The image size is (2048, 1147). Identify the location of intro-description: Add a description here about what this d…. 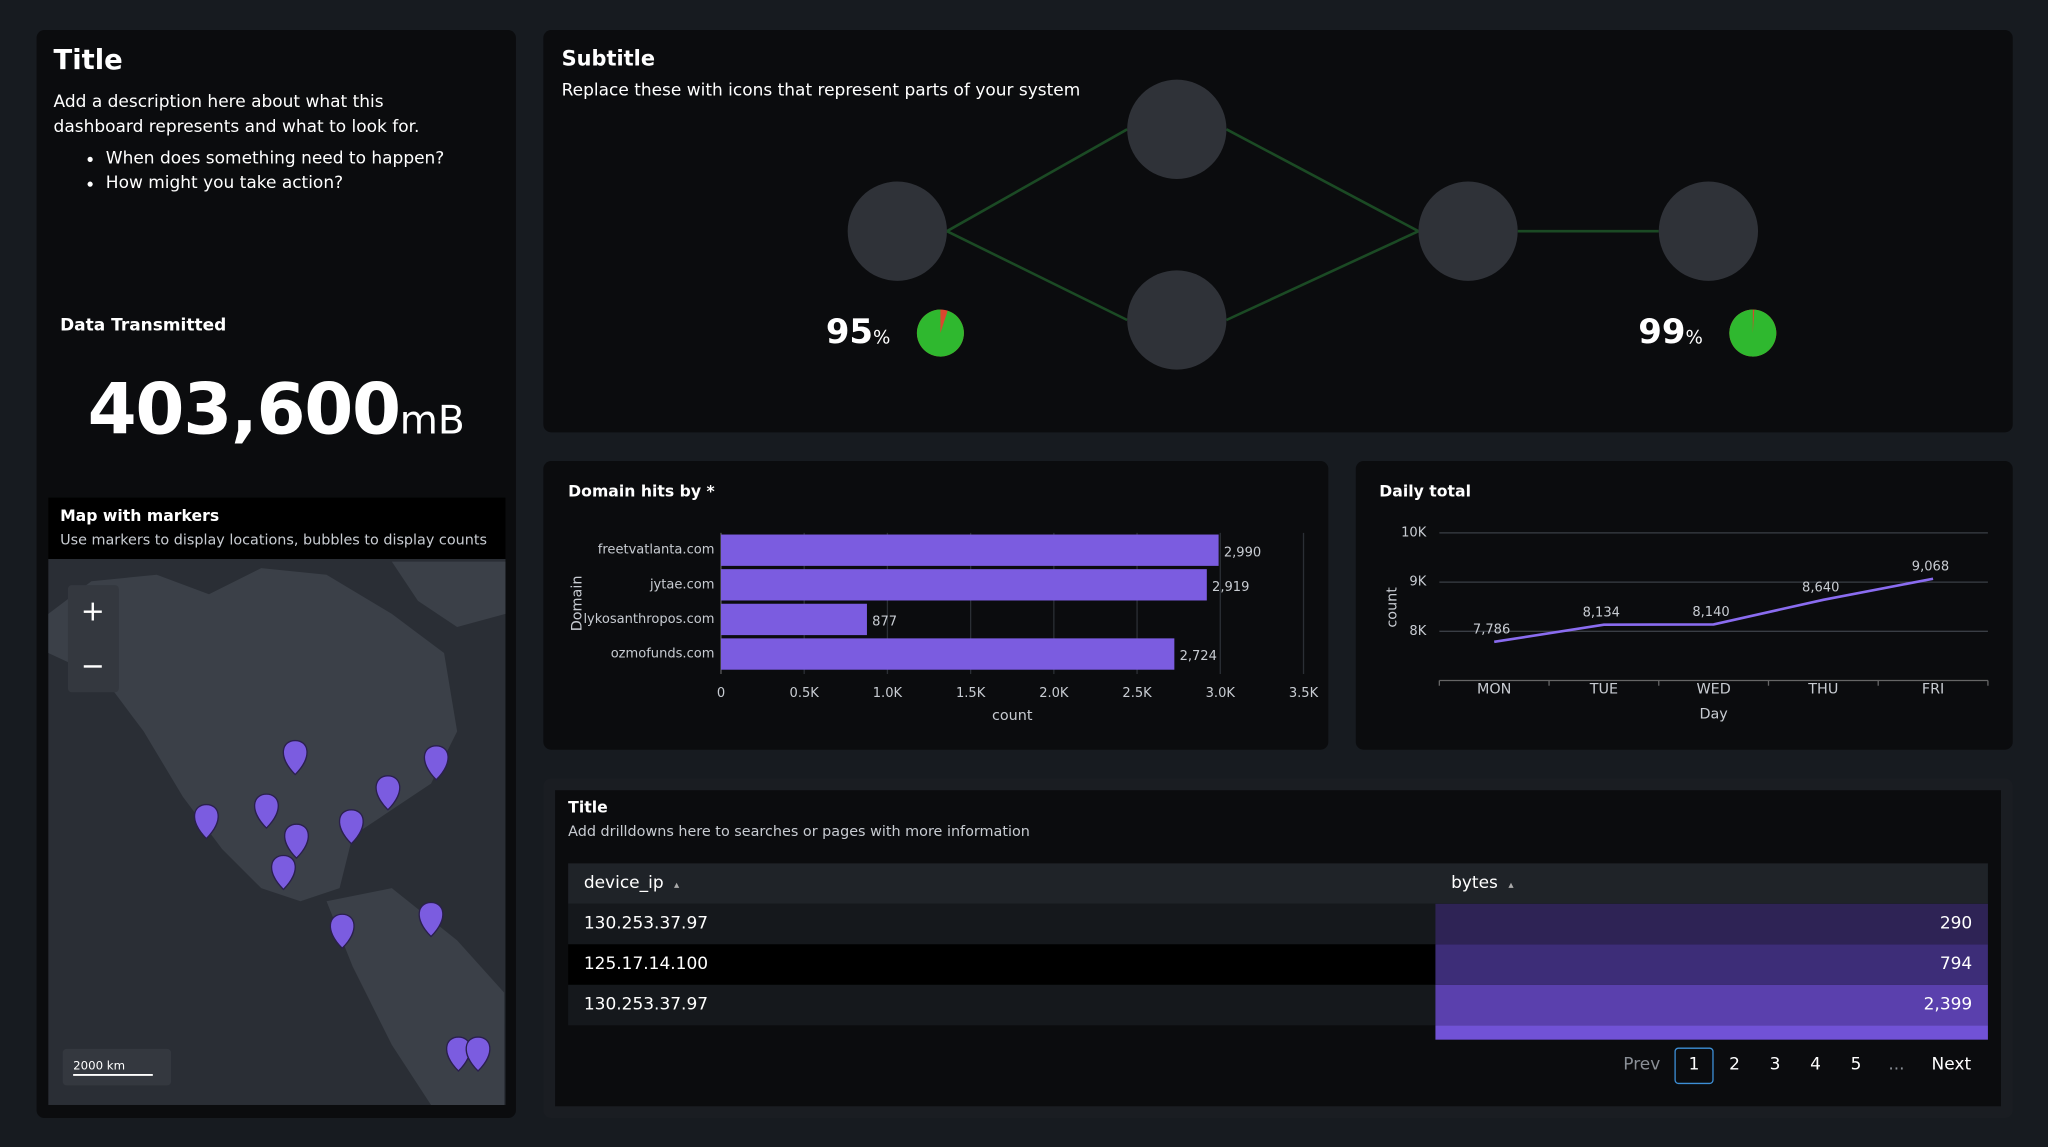
(236, 115).